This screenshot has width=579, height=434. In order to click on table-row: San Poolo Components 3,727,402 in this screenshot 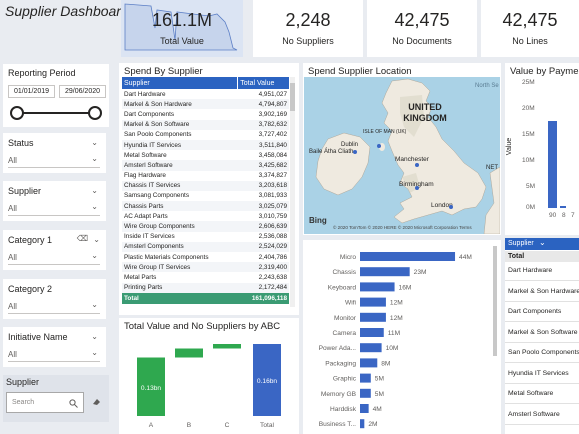, I will do `click(205, 135)`.